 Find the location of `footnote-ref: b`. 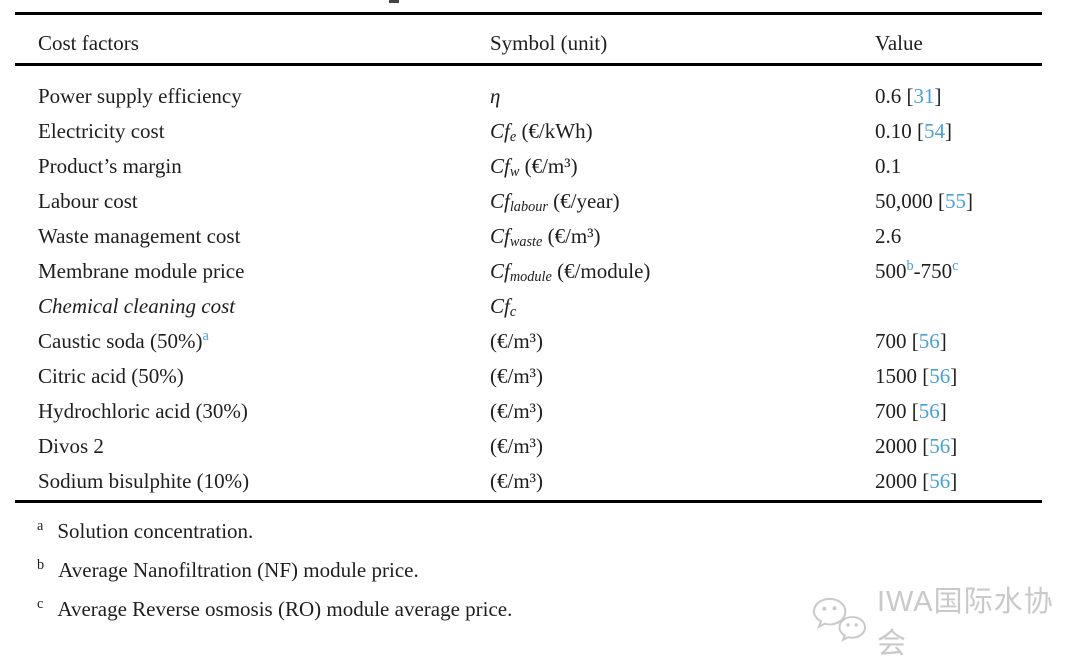

footnote-ref: b is located at coordinates (910, 266).